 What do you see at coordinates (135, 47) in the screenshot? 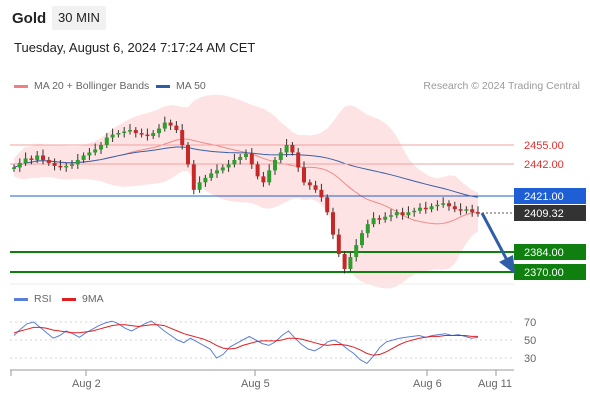
I see `timestamp: Tuesday, August 6, 2024 7:17:24 AM CET` at bounding box center [135, 47].